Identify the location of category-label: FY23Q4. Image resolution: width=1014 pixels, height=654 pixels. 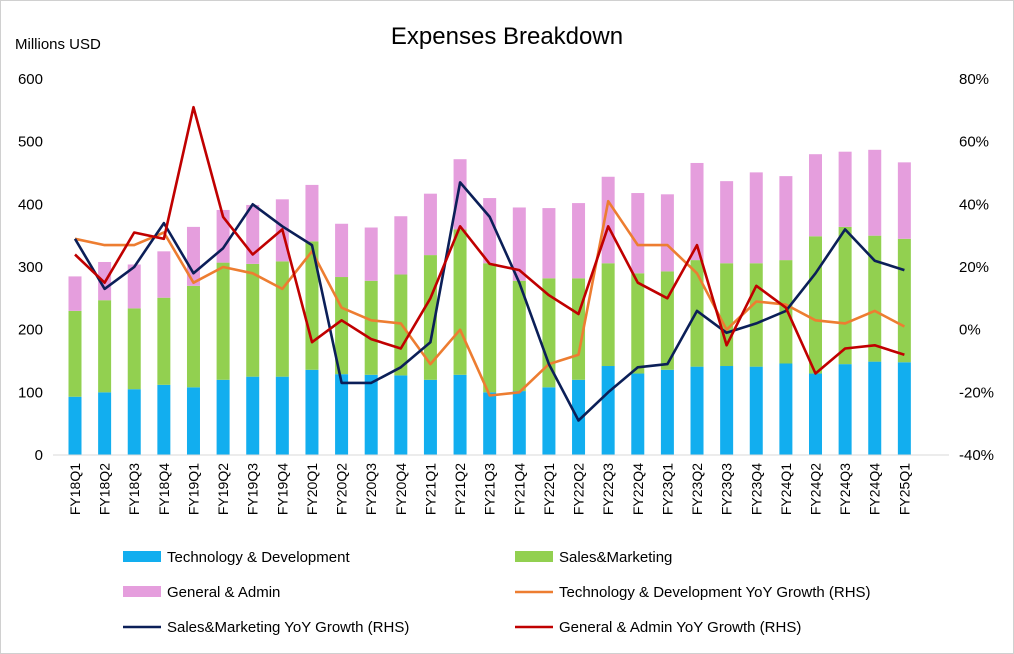
(756, 489).